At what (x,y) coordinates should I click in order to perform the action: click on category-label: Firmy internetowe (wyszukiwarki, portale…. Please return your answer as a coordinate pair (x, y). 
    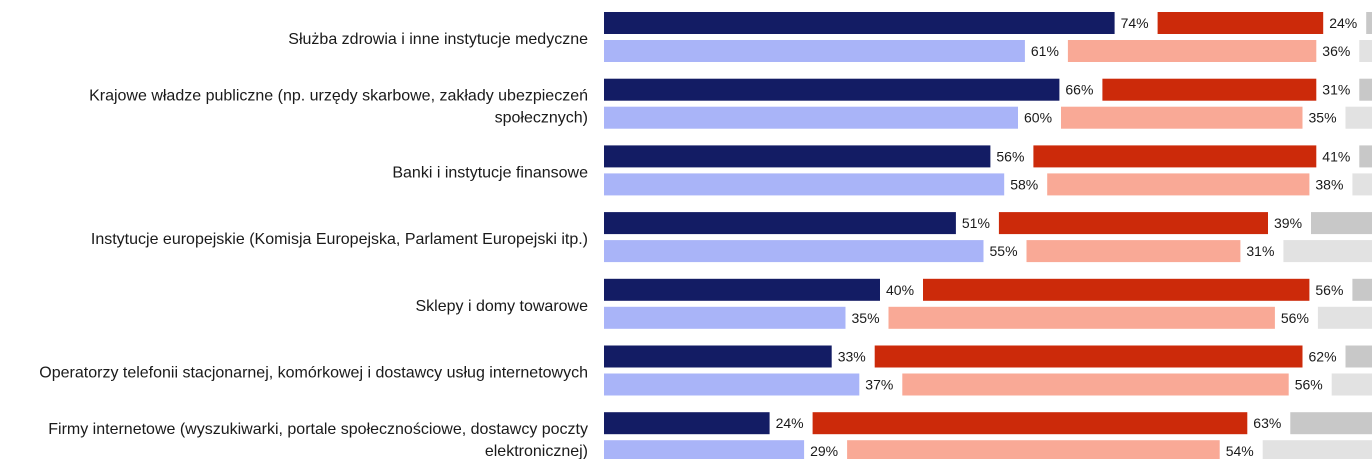
    Looking at the image, I should click on (318, 440).